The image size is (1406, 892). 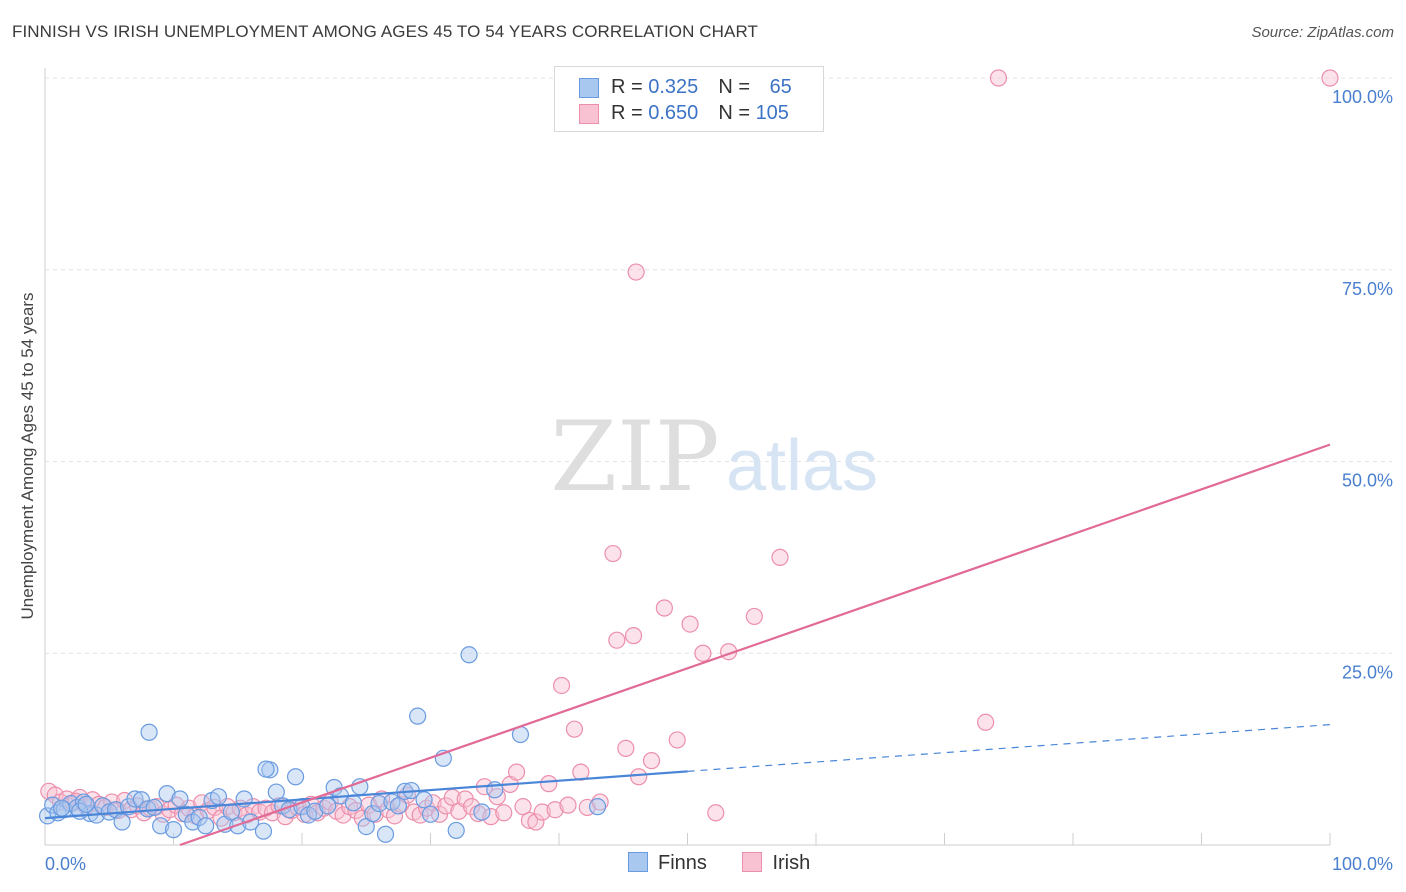 What do you see at coordinates (638, 862) in the screenshot?
I see `finns-legend-swatch` at bounding box center [638, 862].